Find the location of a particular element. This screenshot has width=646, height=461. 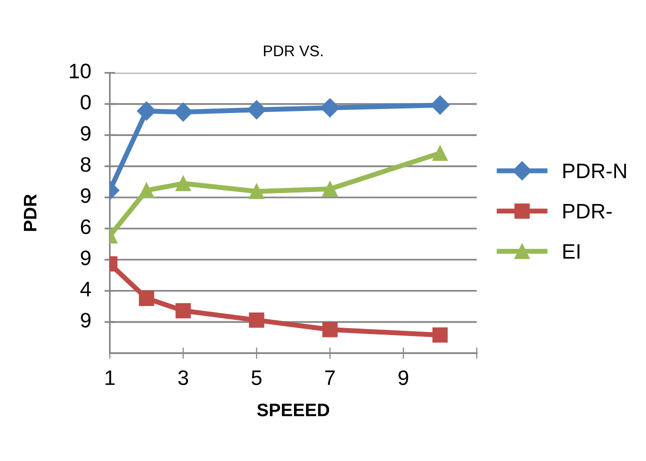

text: 0 is located at coordinates (85, 102).